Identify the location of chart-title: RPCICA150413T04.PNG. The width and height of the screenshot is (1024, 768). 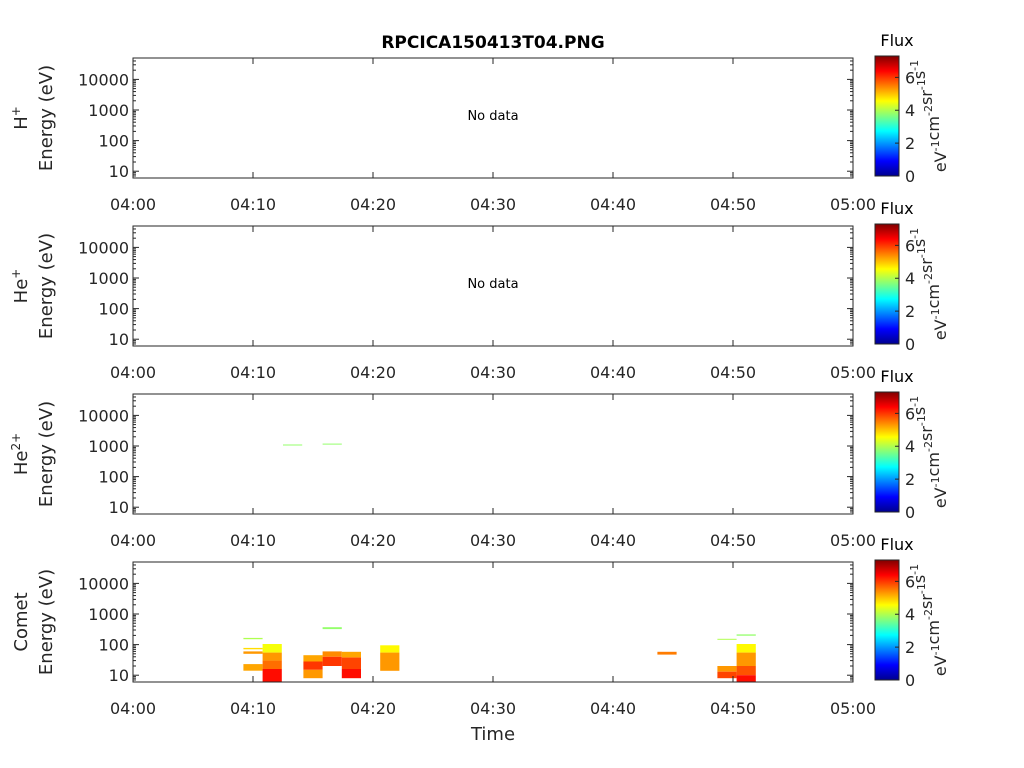
(492, 43).